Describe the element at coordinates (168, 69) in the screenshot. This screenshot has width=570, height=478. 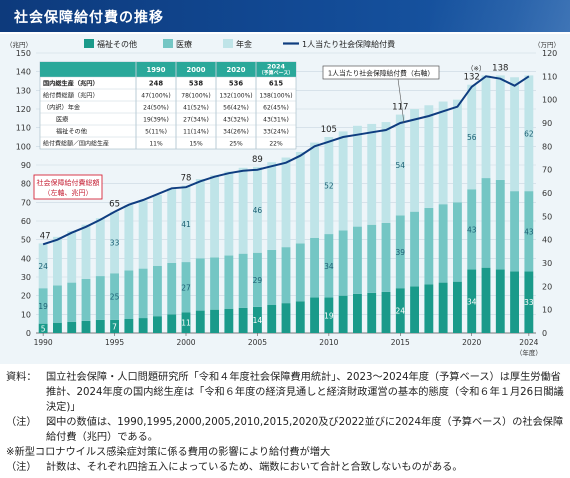
I see `table-header-bg` at that location.